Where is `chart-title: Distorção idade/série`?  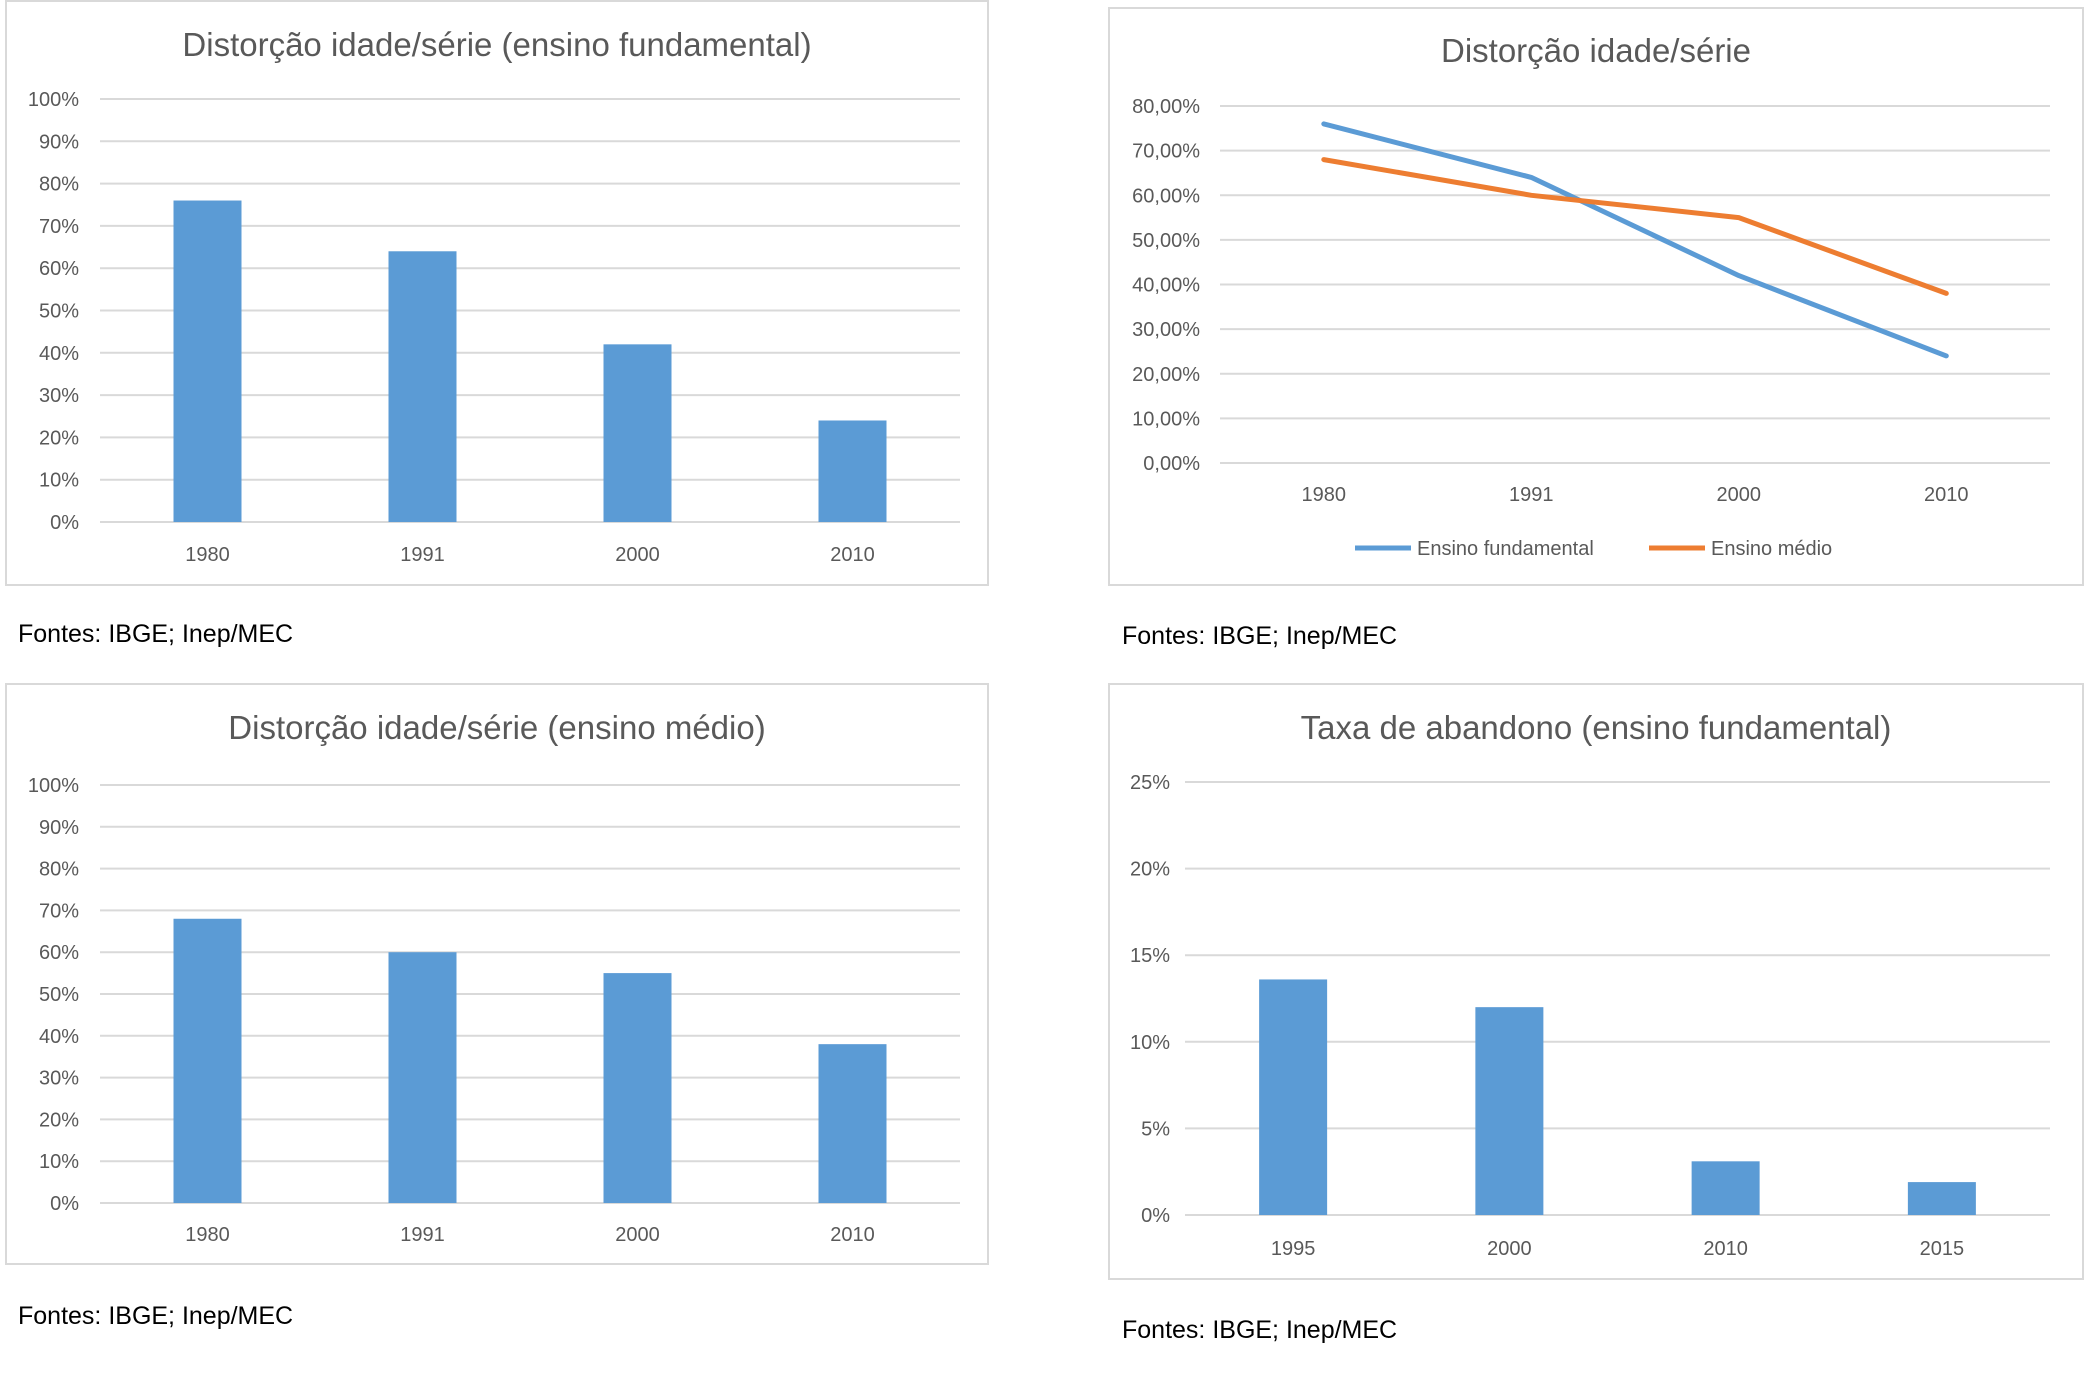
chart-title: Distorção idade/série is located at coordinates (1596, 50).